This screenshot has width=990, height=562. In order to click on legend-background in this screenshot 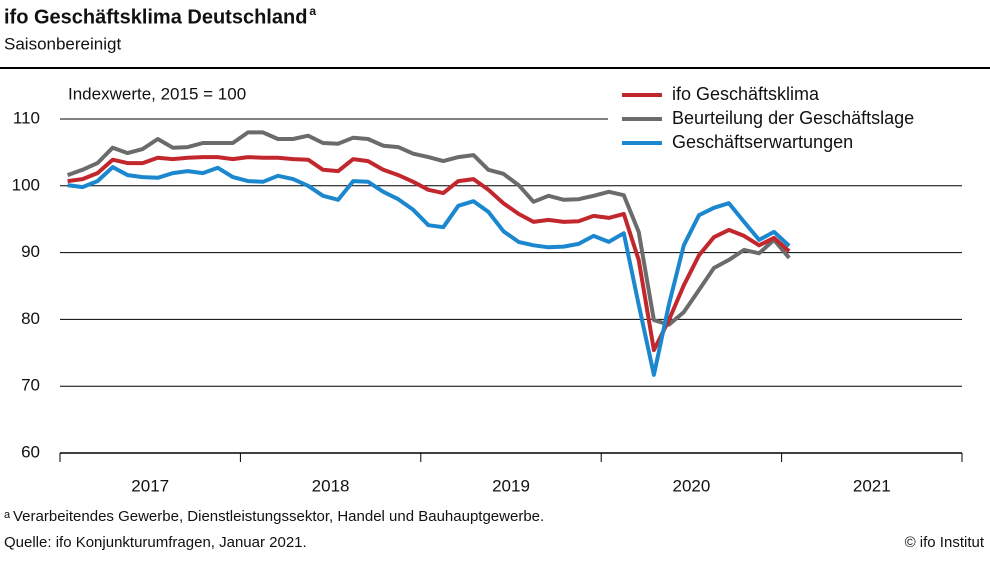, I will do `click(795, 119)`.